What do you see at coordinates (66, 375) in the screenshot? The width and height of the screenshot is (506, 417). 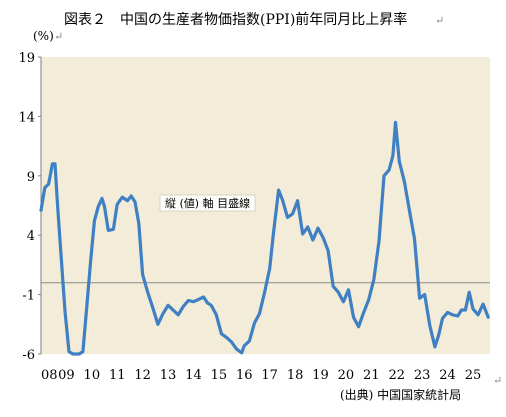 I see `x-tick-label: 09` at bounding box center [66, 375].